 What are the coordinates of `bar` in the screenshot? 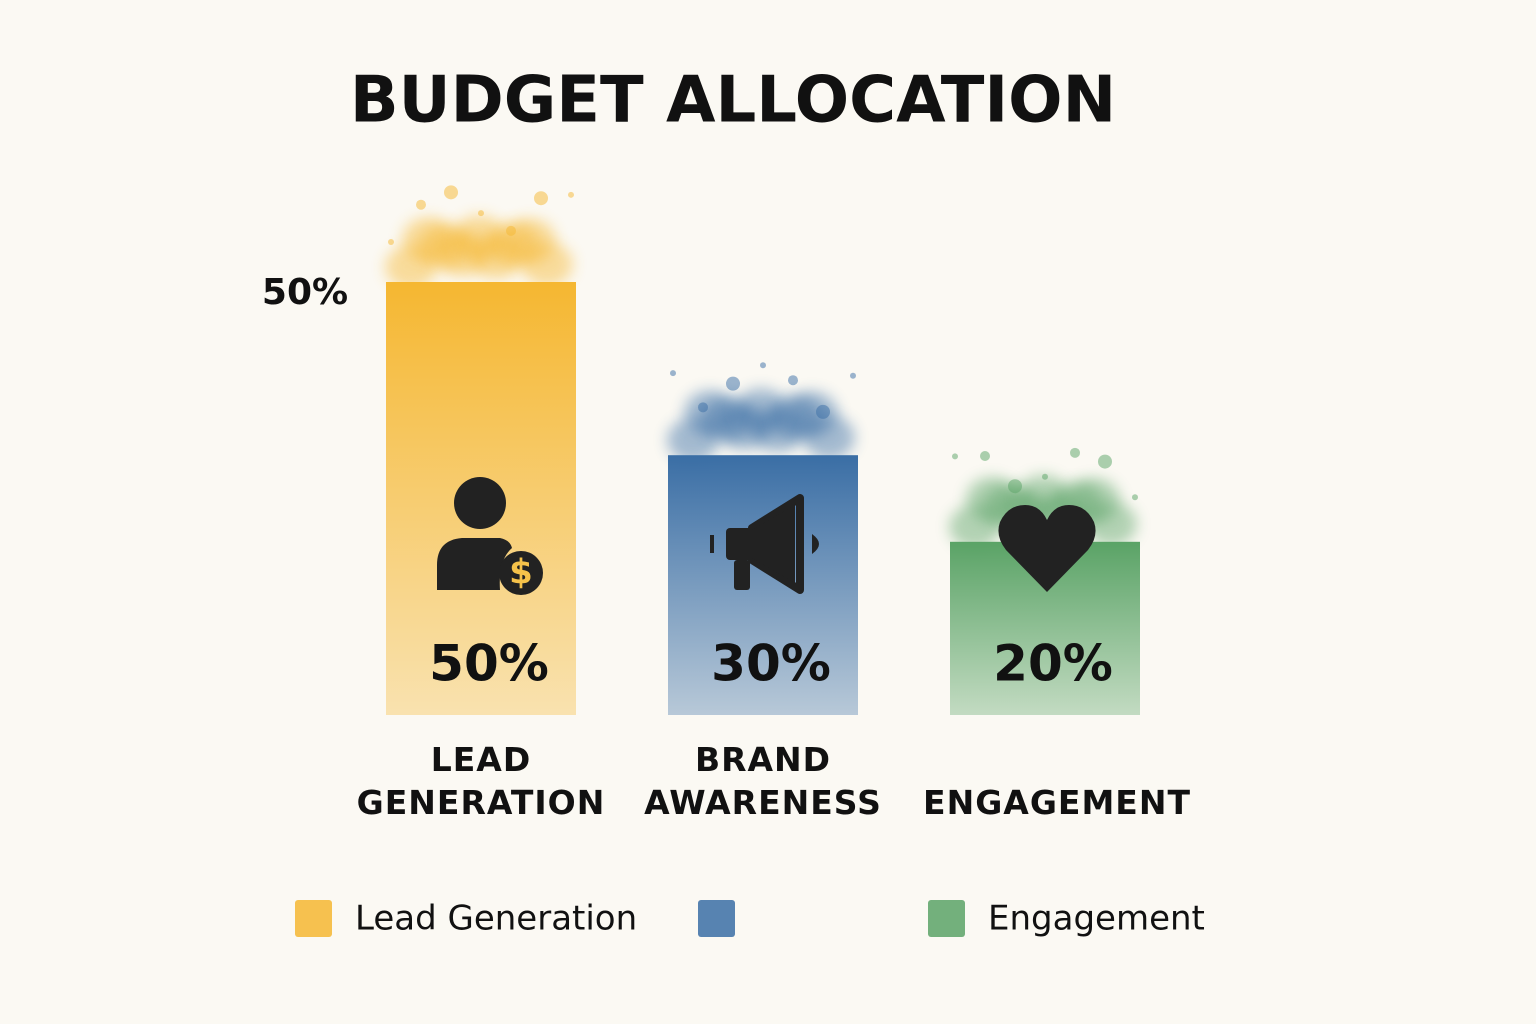 It's located at (763, 585).